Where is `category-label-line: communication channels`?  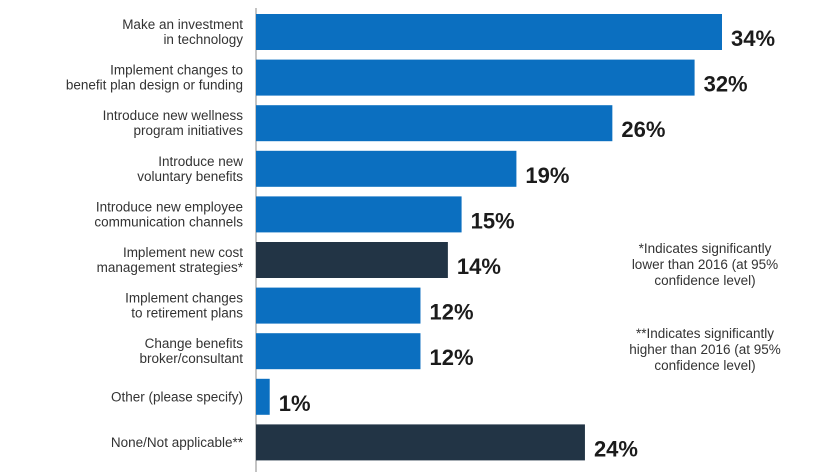 category-label-line: communication channels is located at coordinates (168, 221).